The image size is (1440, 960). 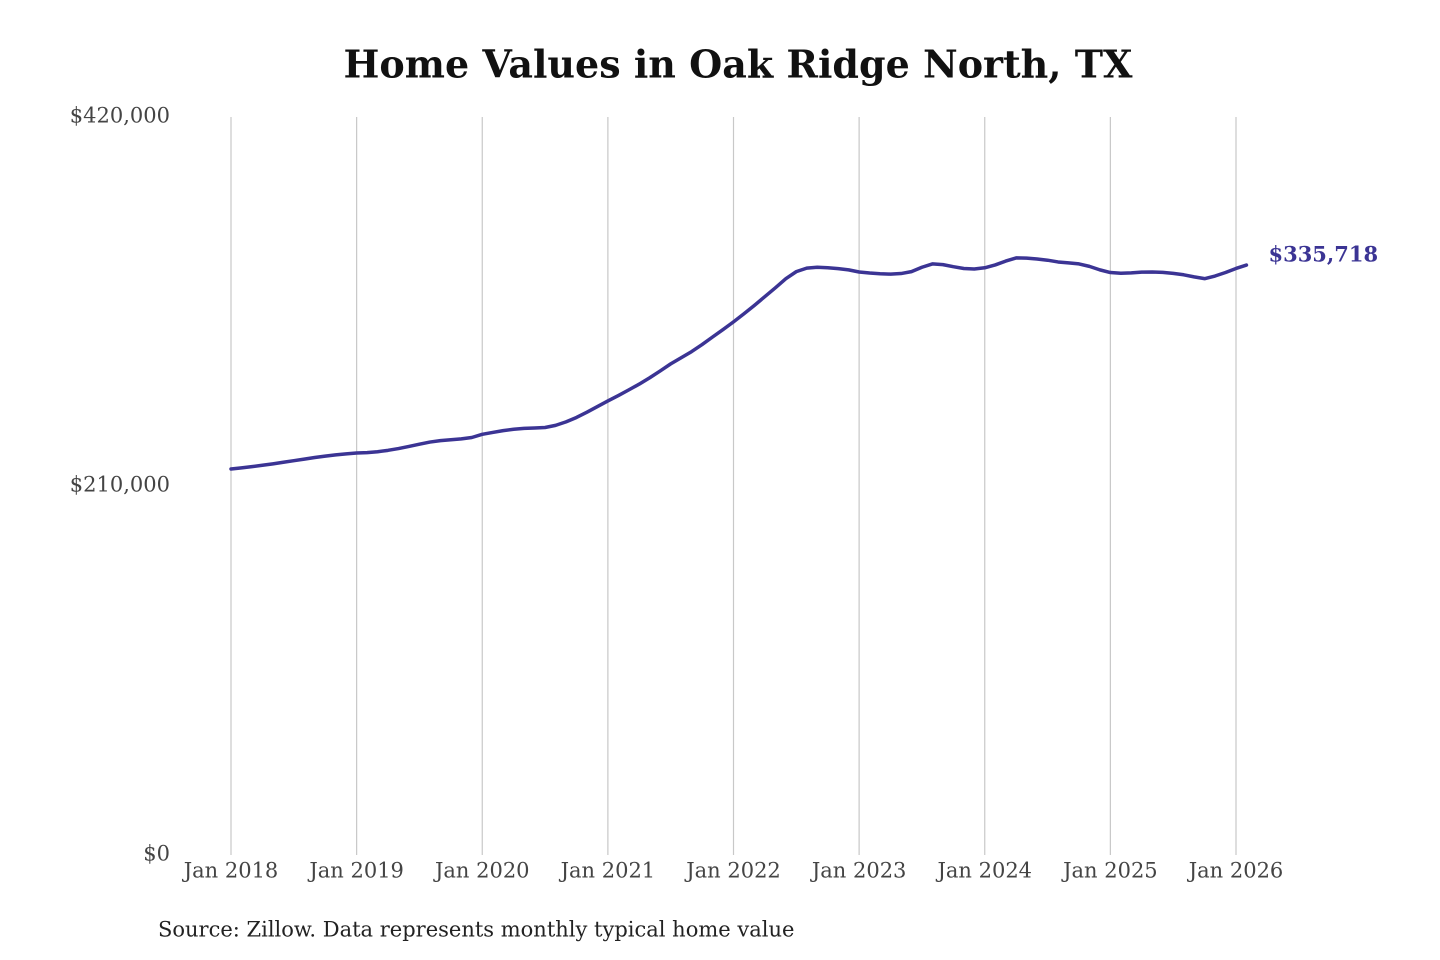 I want to click on x-tick-label: Jan 2023, so click(x=858, y=871).